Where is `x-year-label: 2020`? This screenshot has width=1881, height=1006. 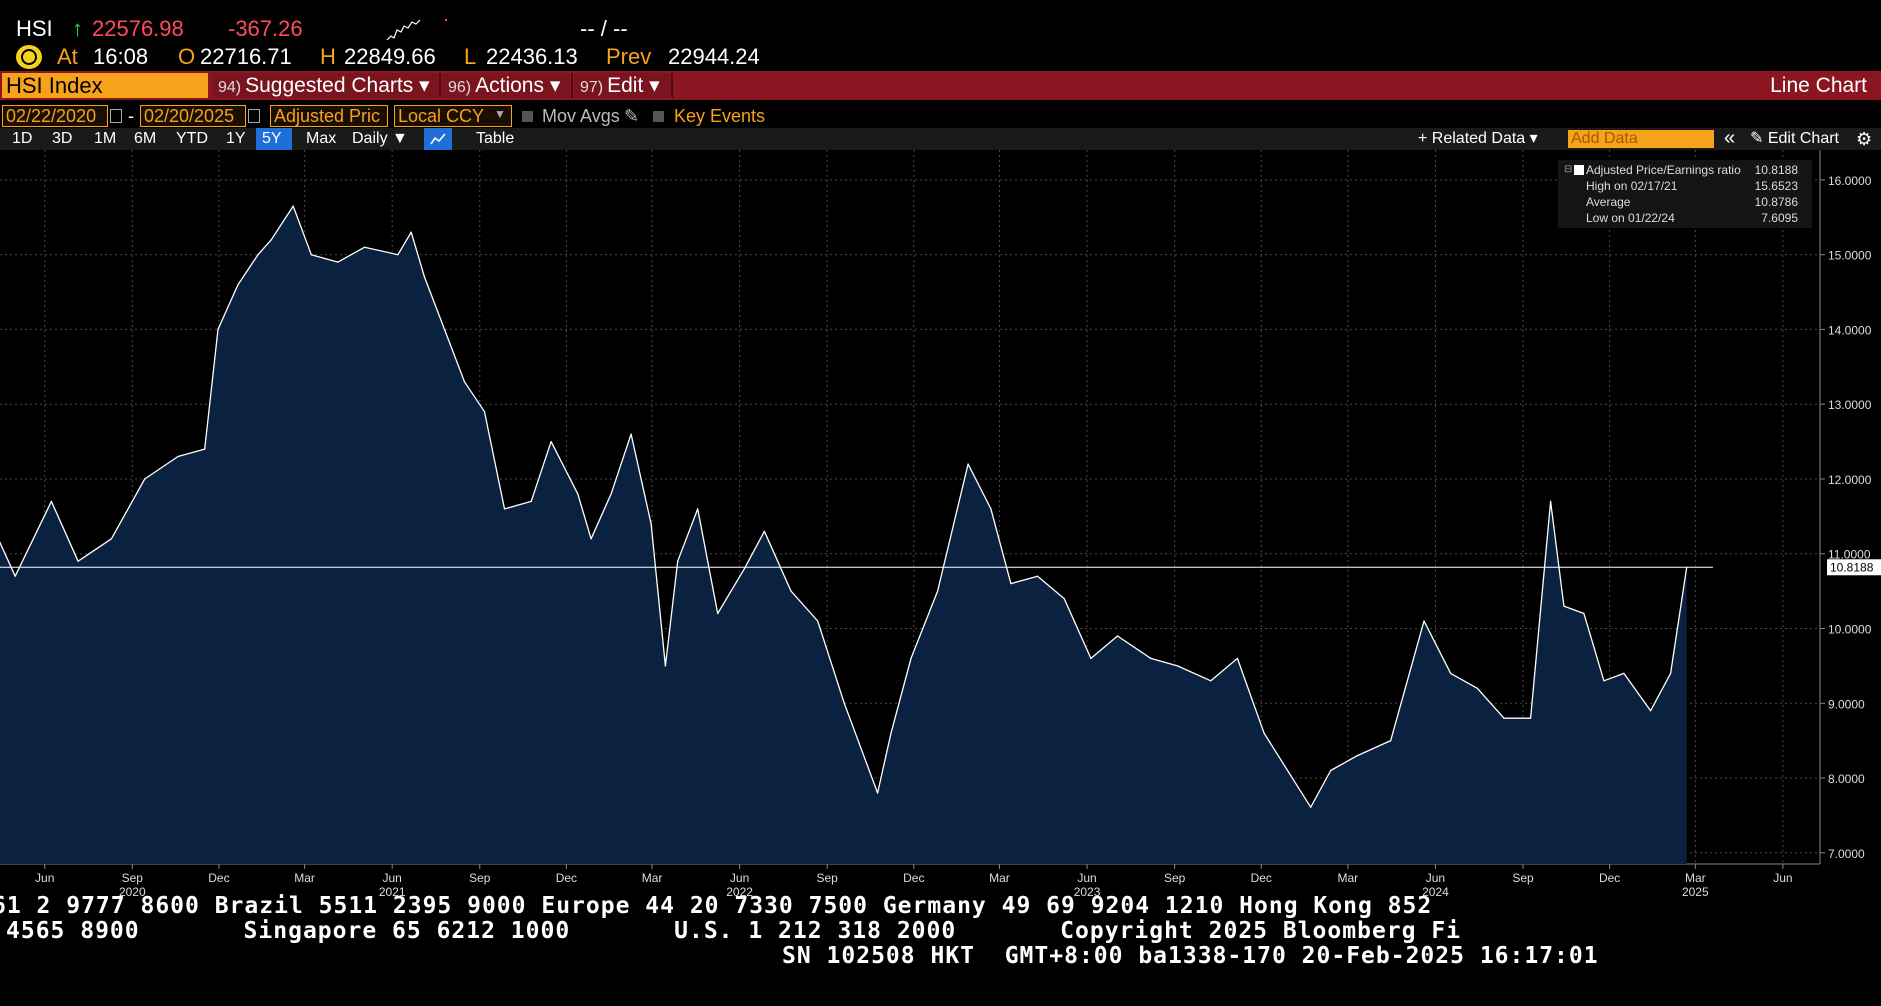
x-year-label: 2020 is located at coordinates (132, 892).